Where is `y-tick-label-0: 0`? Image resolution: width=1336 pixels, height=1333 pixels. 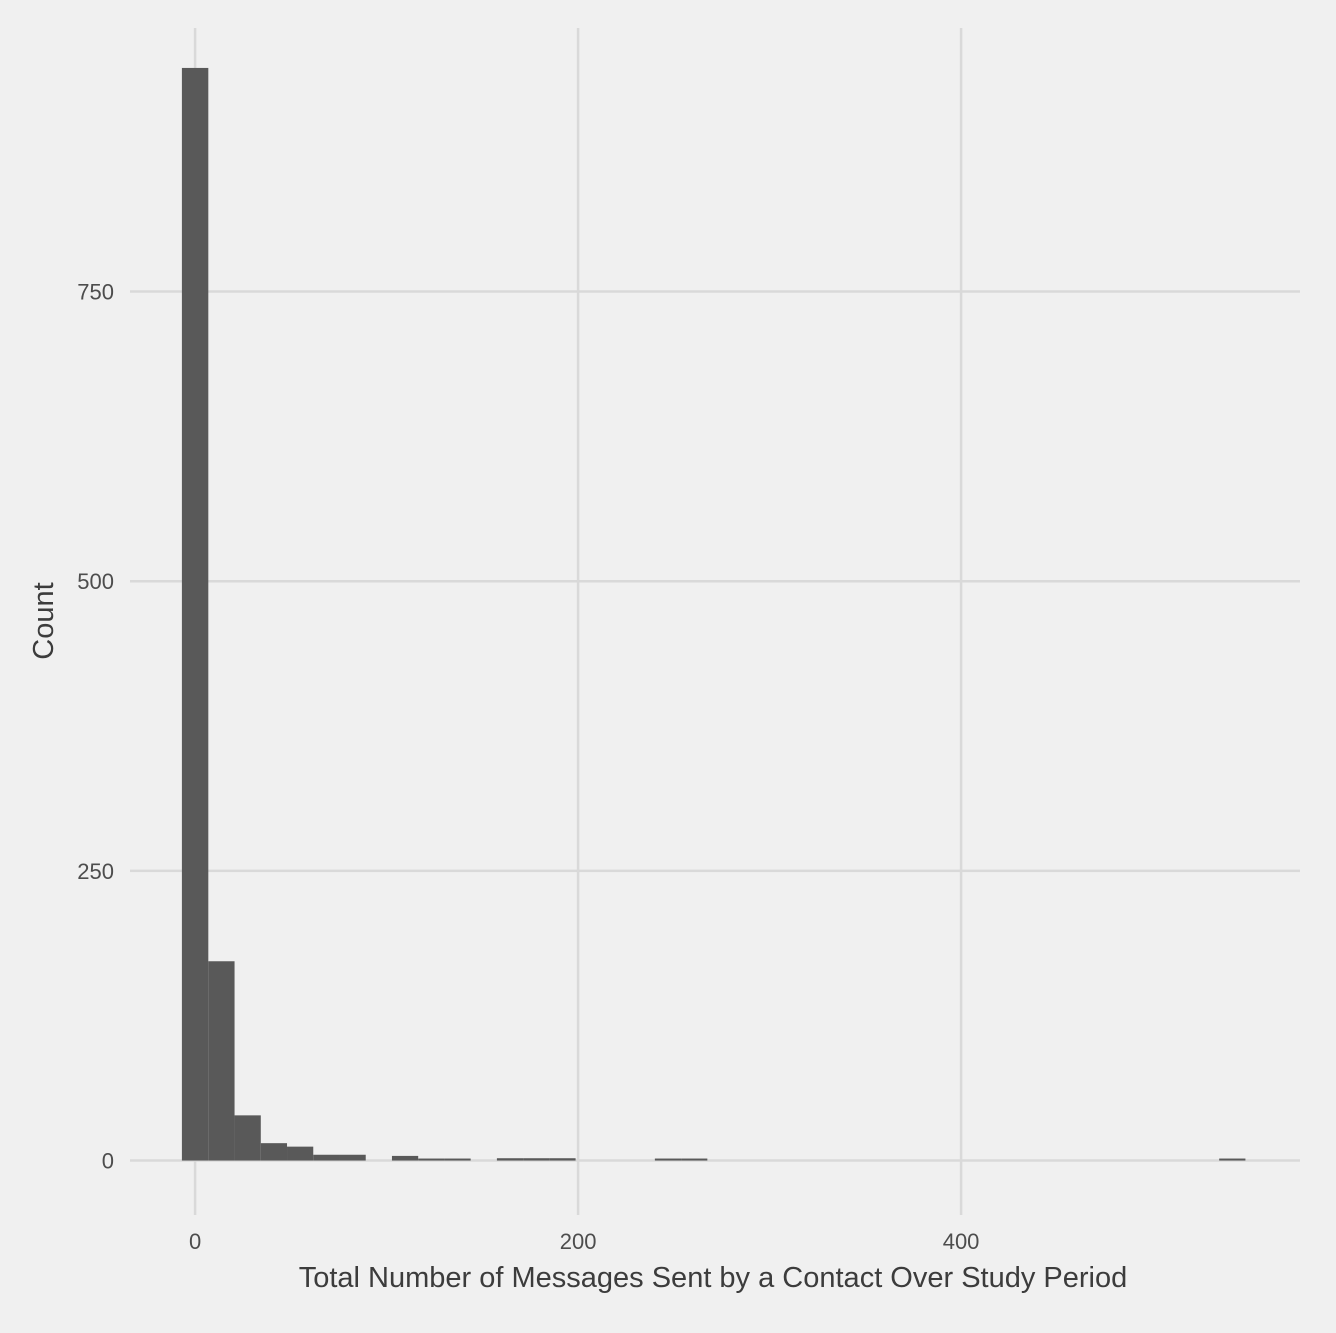 y-tick-label-0: 0 is located at coordinates (108, 1161).